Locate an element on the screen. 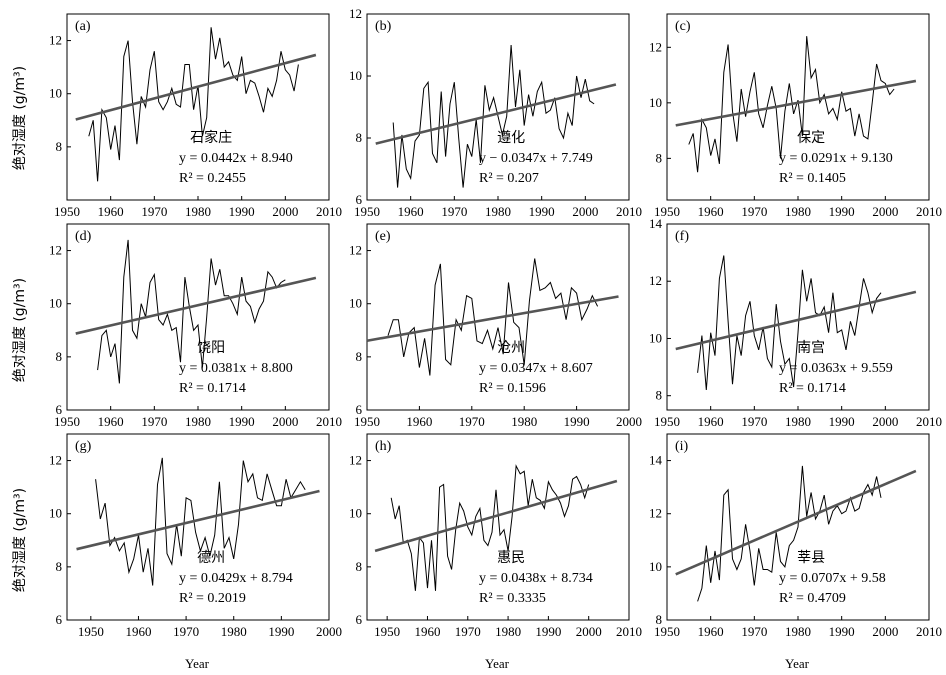 The height and width of the screenshot is (675, 946). ylabel-row-2: 绝对湿度 (g/m³) is located at coordinates (20, 330).